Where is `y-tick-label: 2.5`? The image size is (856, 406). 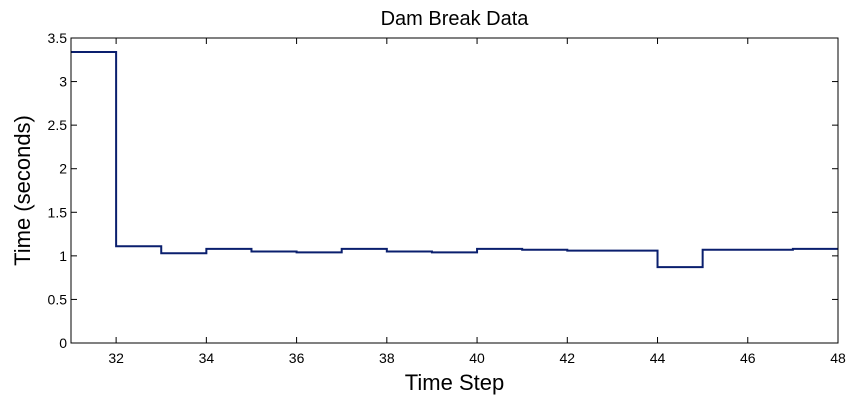 y-tick-label: 2.5 is located at coordinates (58, 125).